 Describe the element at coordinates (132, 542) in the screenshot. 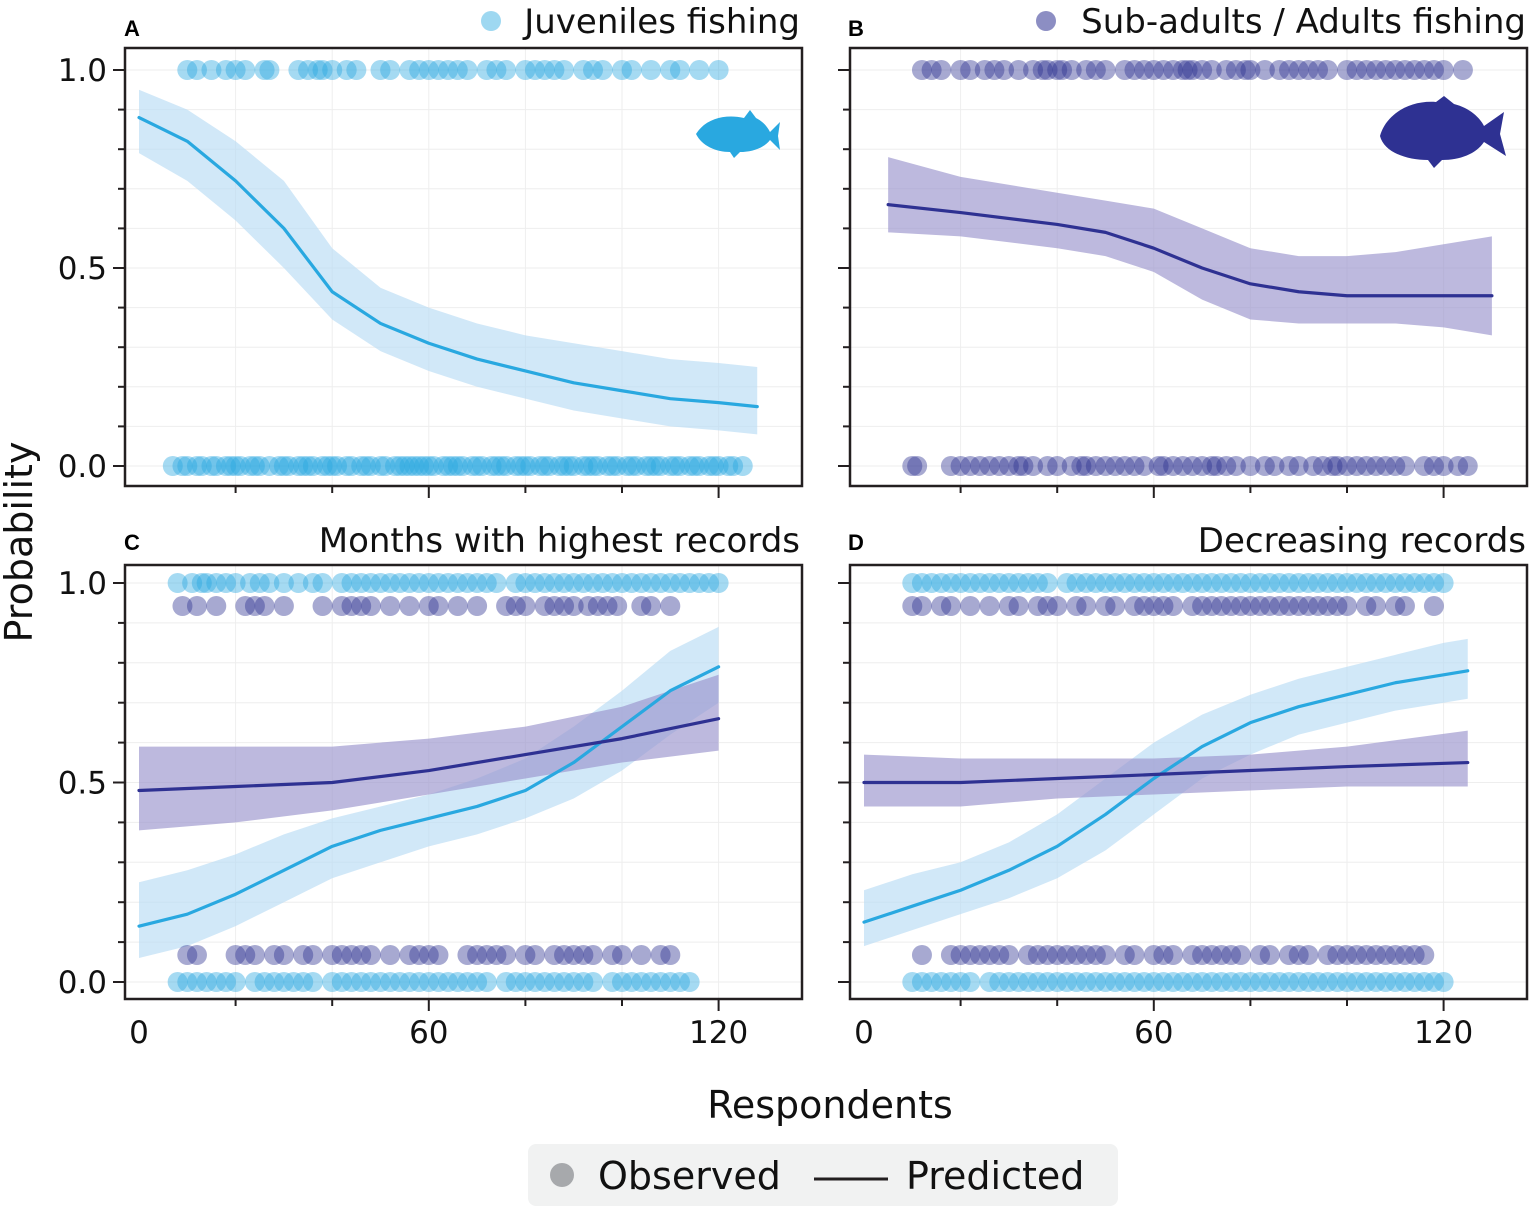

I see `panel-letter-c: C` at that location.